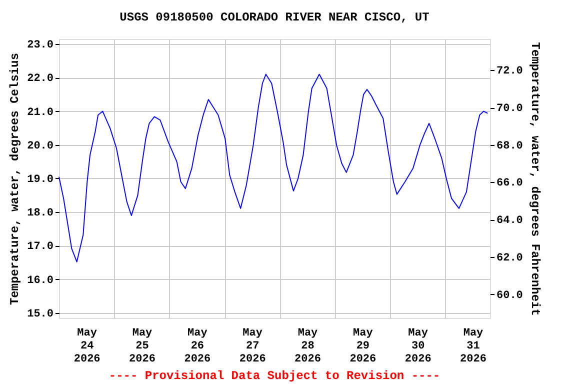  I want to click on y2-tick-label: 68.0, so click(509, 146).